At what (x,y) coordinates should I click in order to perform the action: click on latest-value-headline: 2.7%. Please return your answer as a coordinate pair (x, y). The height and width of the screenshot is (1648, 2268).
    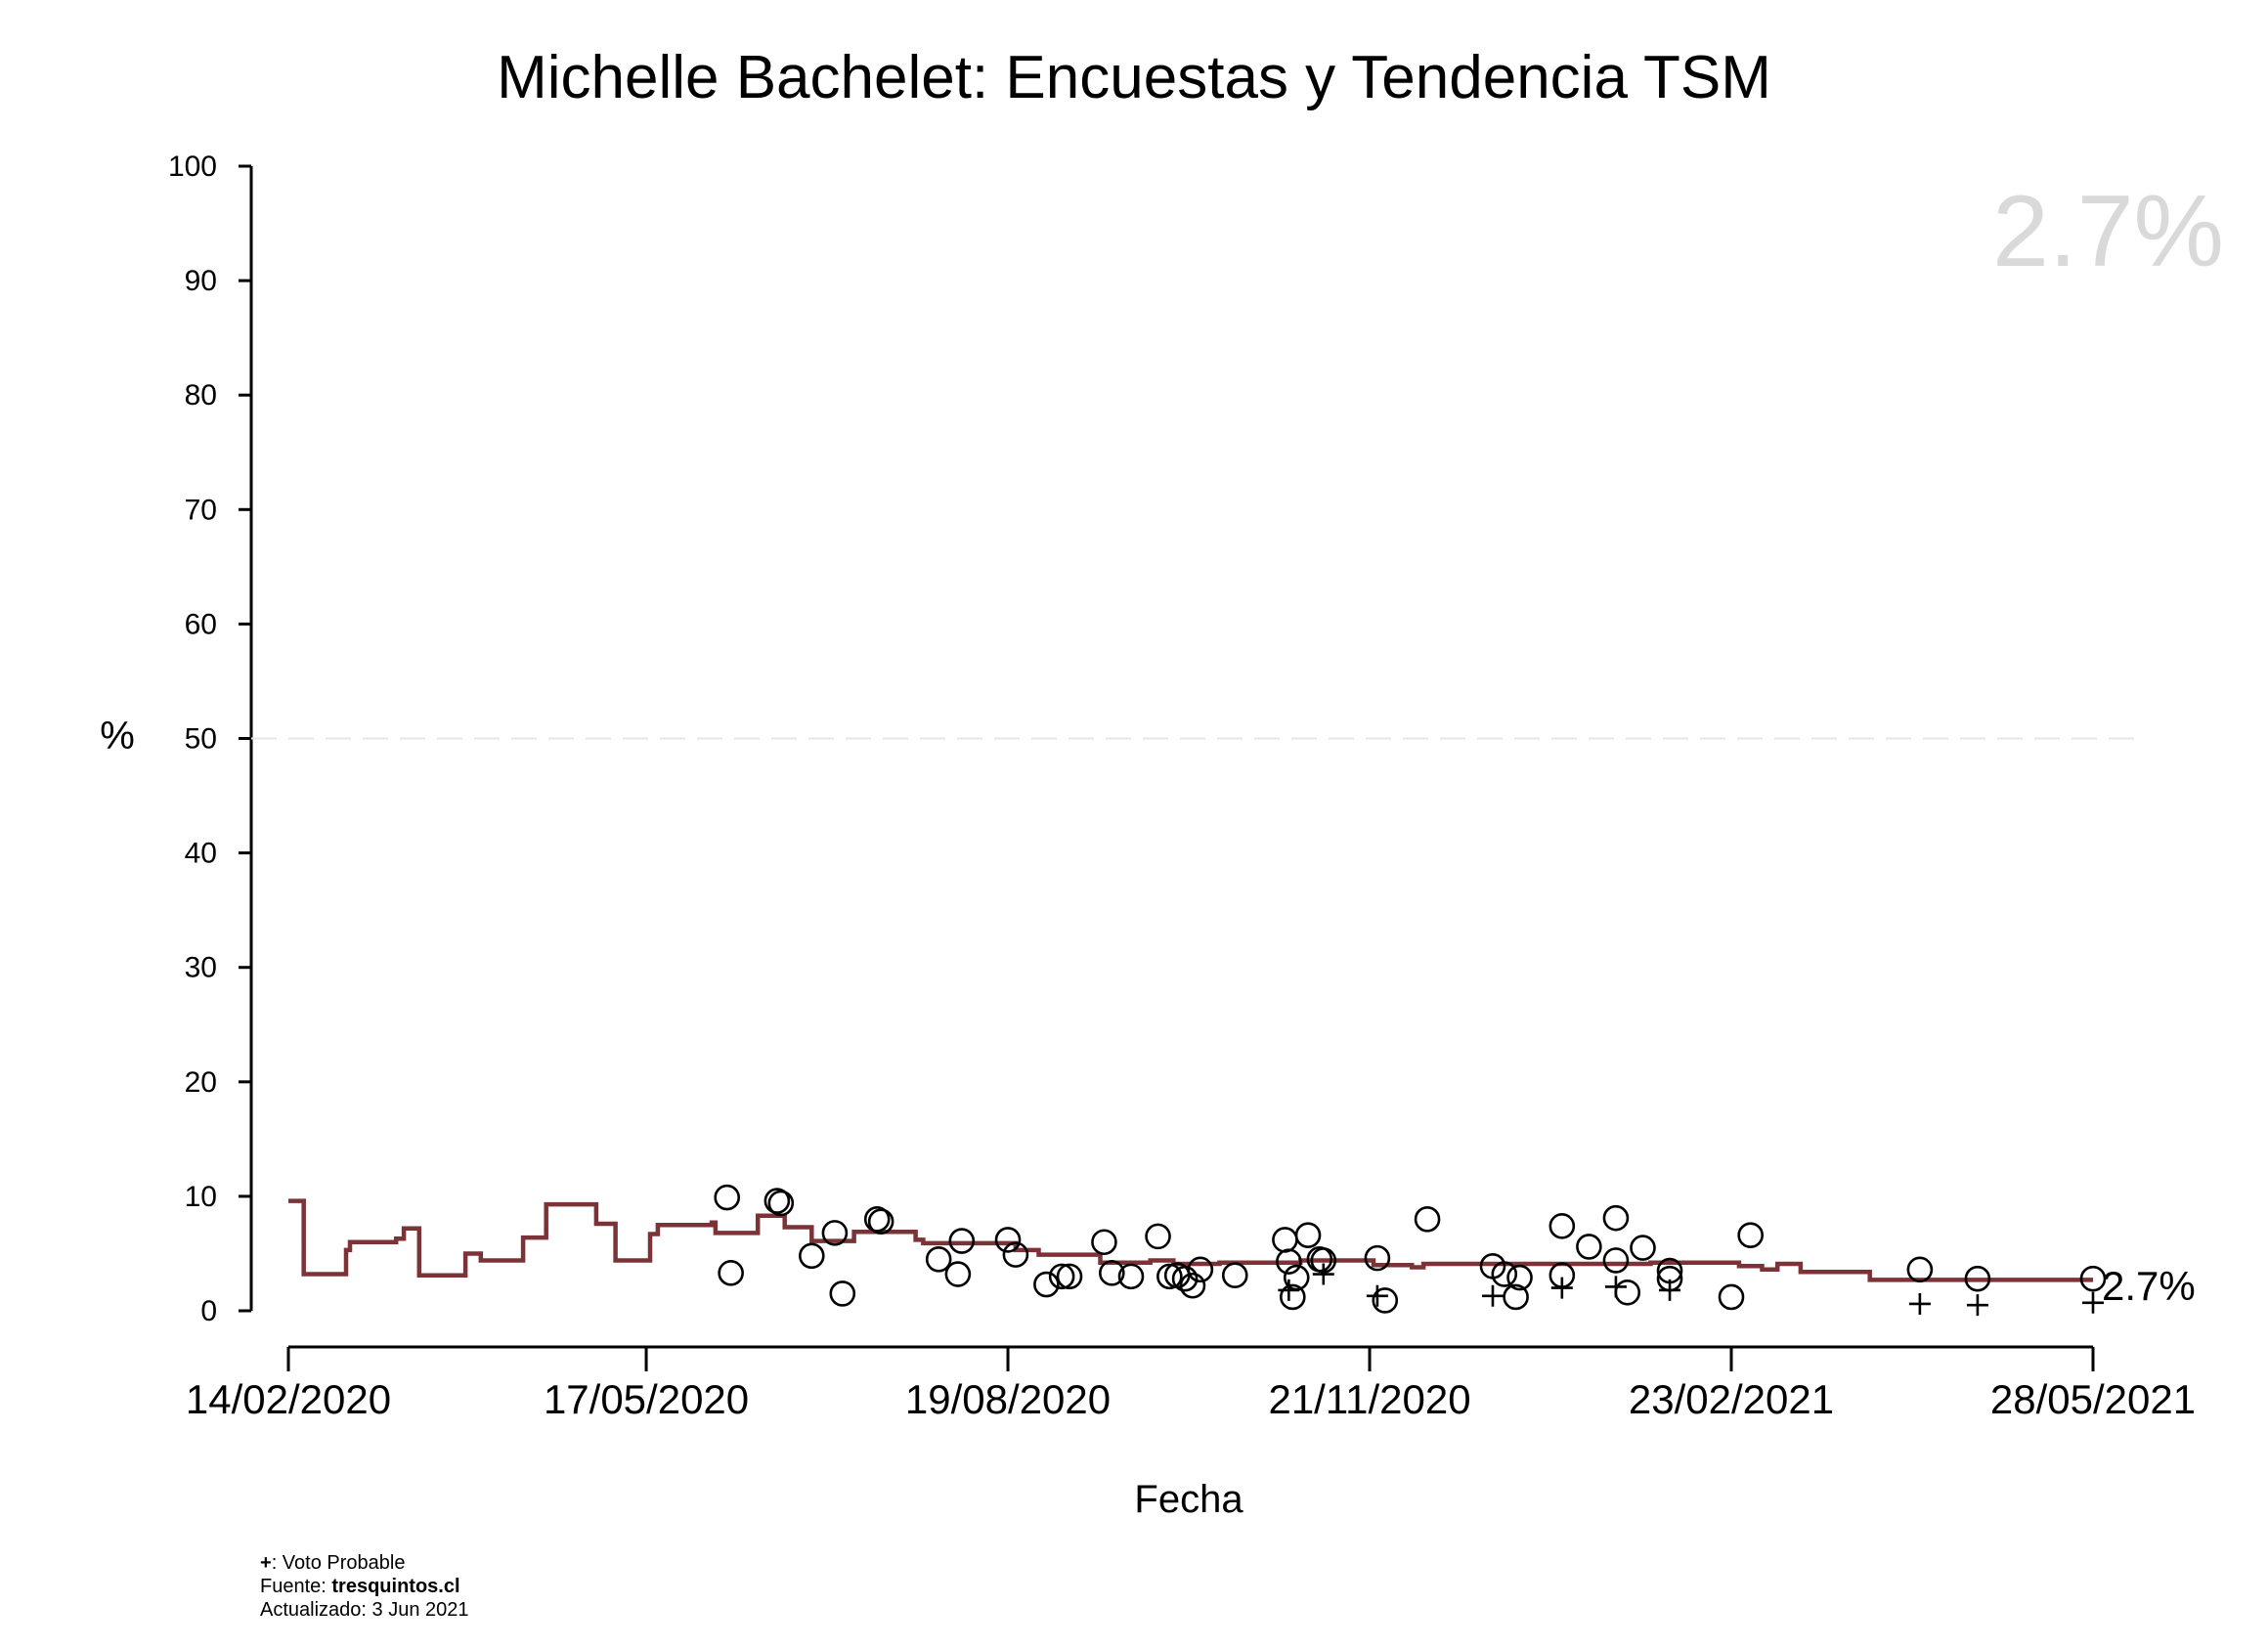
    Looking at the image, I should click on (2108, 231).